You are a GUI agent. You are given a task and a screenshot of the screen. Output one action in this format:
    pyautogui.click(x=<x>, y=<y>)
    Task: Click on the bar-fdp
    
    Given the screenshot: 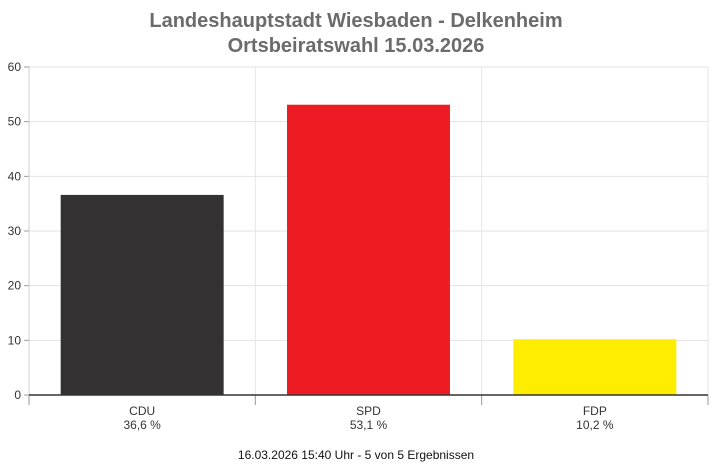 What is the action you would take?
    pyautogui.click(x=595, y=367)
    